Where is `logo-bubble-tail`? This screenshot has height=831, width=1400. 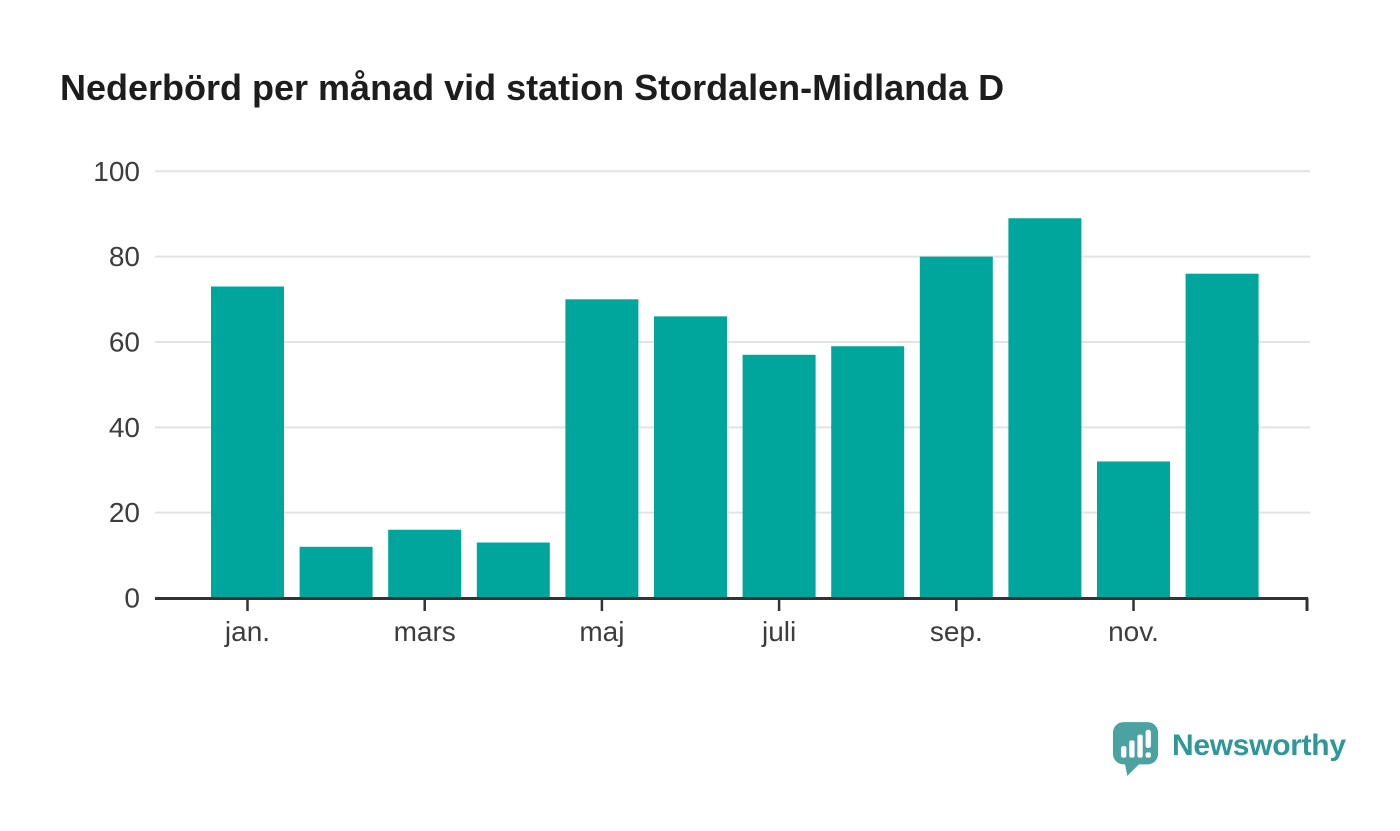
logo-bubble-tail is located at coordinates (1133, 768).